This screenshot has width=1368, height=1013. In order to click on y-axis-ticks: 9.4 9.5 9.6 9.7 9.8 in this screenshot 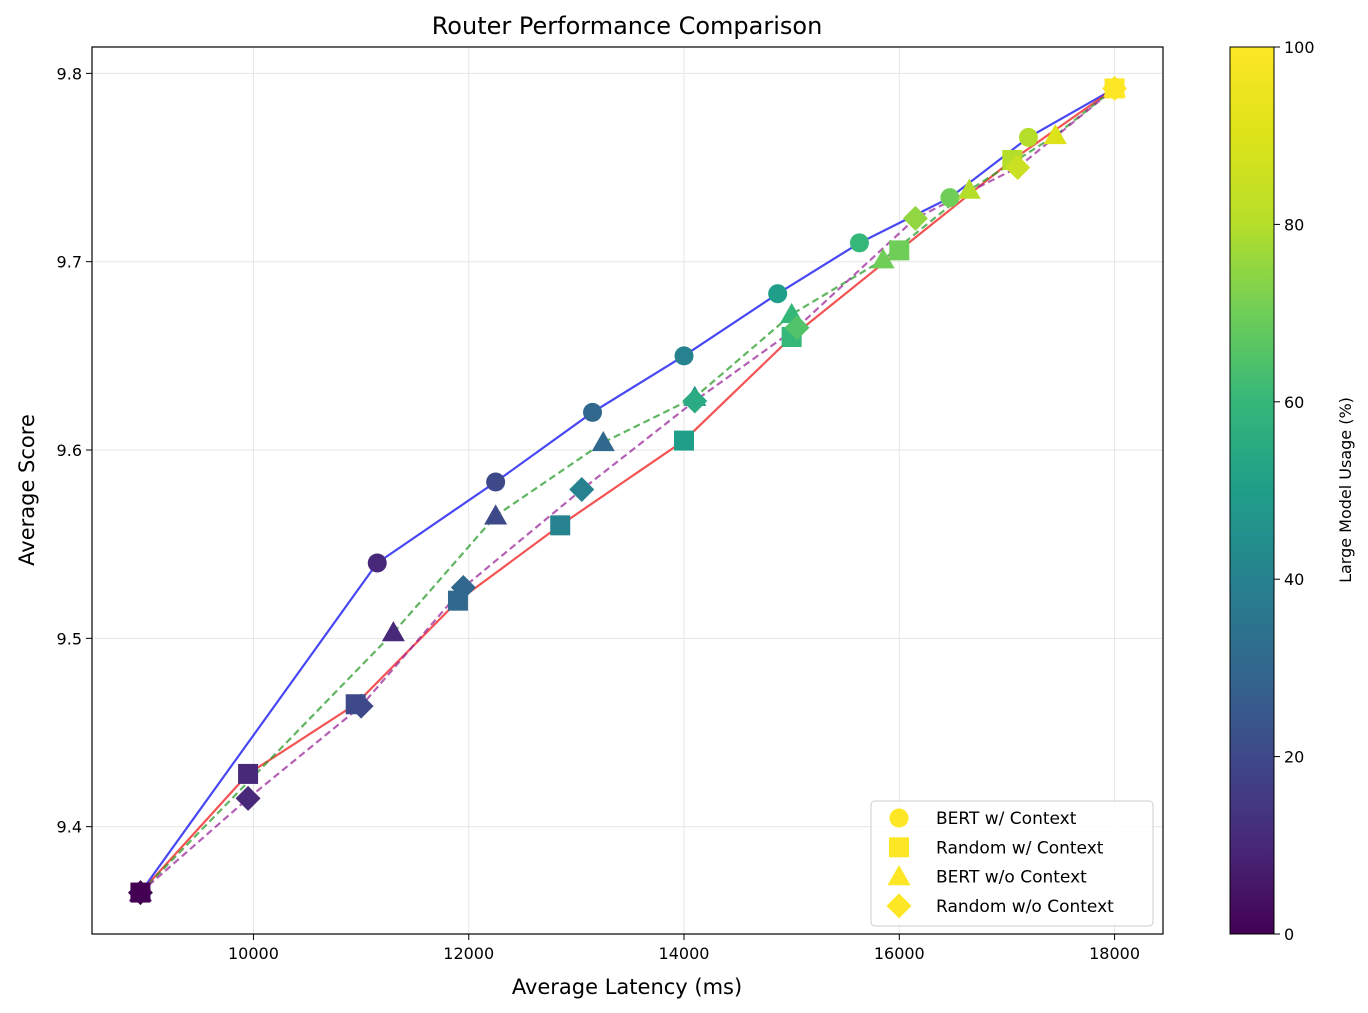, I will do `click(74, 450)`.